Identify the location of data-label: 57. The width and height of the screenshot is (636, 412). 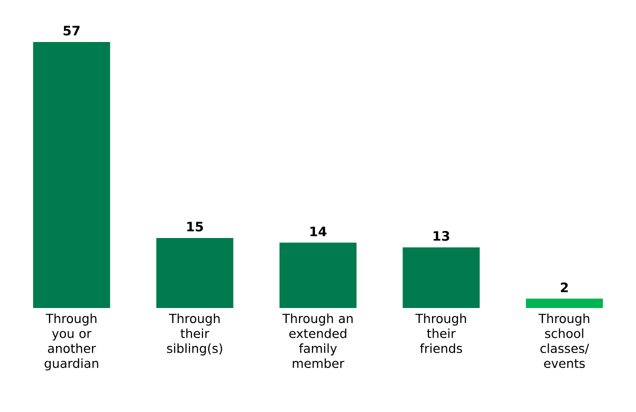
(72, 31).